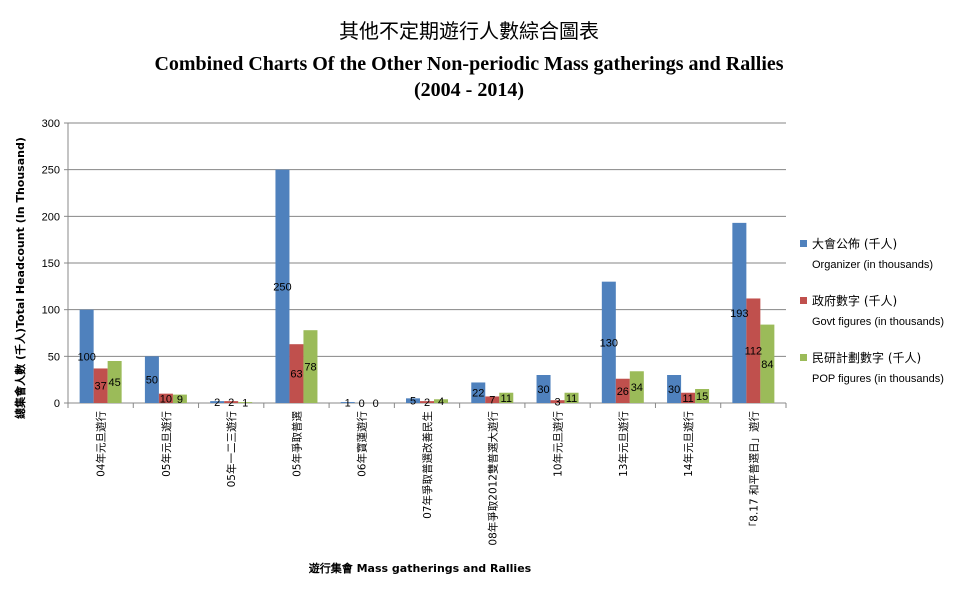 Image resolution: width=966 pixels, height=592 pixels. Describe the element at coordinates (362, 444) in the screenshot. I see `x-tick-label: 06年寶蓮遊行` at that location.